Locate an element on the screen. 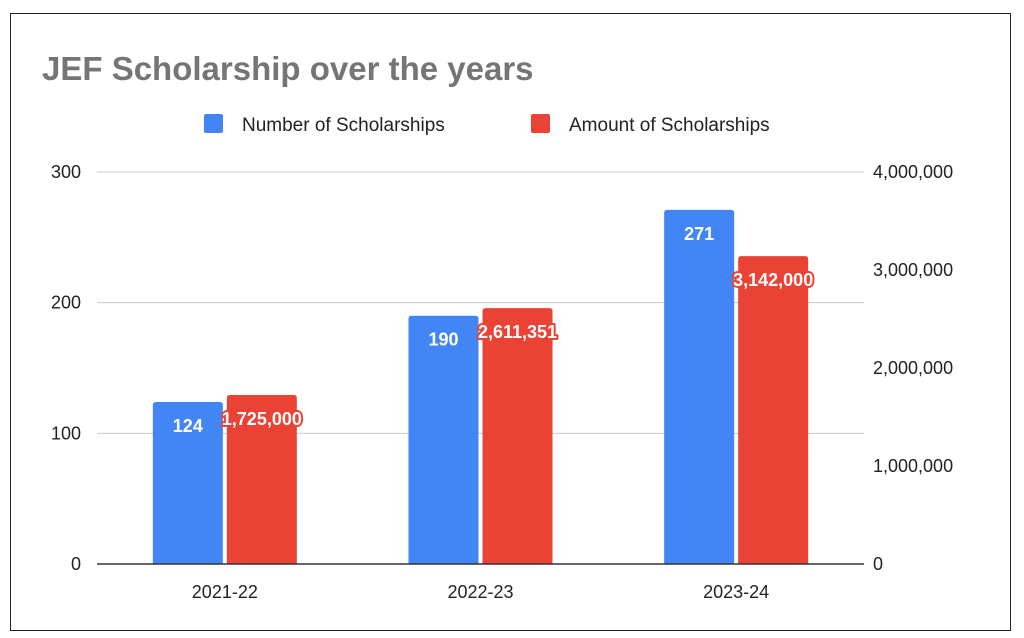  data-label-amount: 3,142,000 is located at coordinates (773, 280).